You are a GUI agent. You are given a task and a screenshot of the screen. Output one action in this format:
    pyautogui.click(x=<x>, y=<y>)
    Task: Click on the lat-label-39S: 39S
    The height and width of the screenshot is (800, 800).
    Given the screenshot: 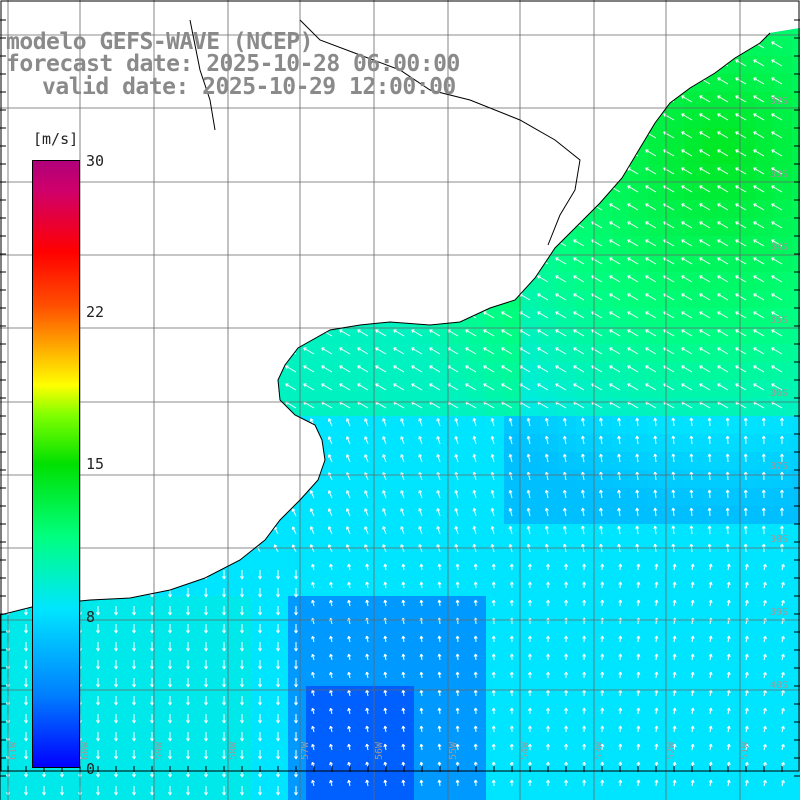 What is the action you would take?
    pyautogui.click(x=779, y=612)
    